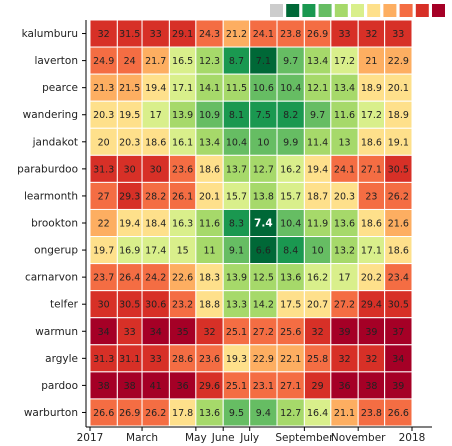  What do you see at coordinates (129, 196) in the screenshot?
I see `cell-value-label: 29.3` at bounding box center [129, 196].